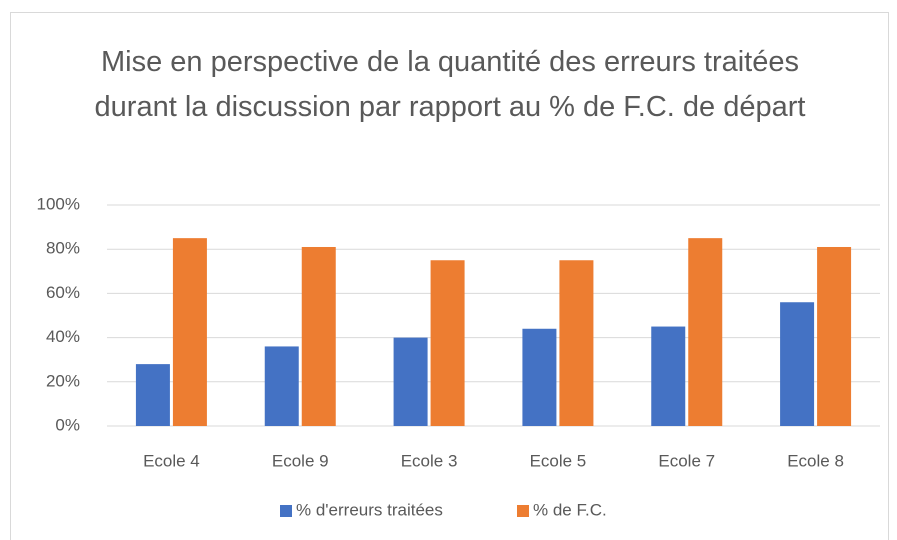  I want to click on x-tick-label: Ecole 9, so click(300, 460).